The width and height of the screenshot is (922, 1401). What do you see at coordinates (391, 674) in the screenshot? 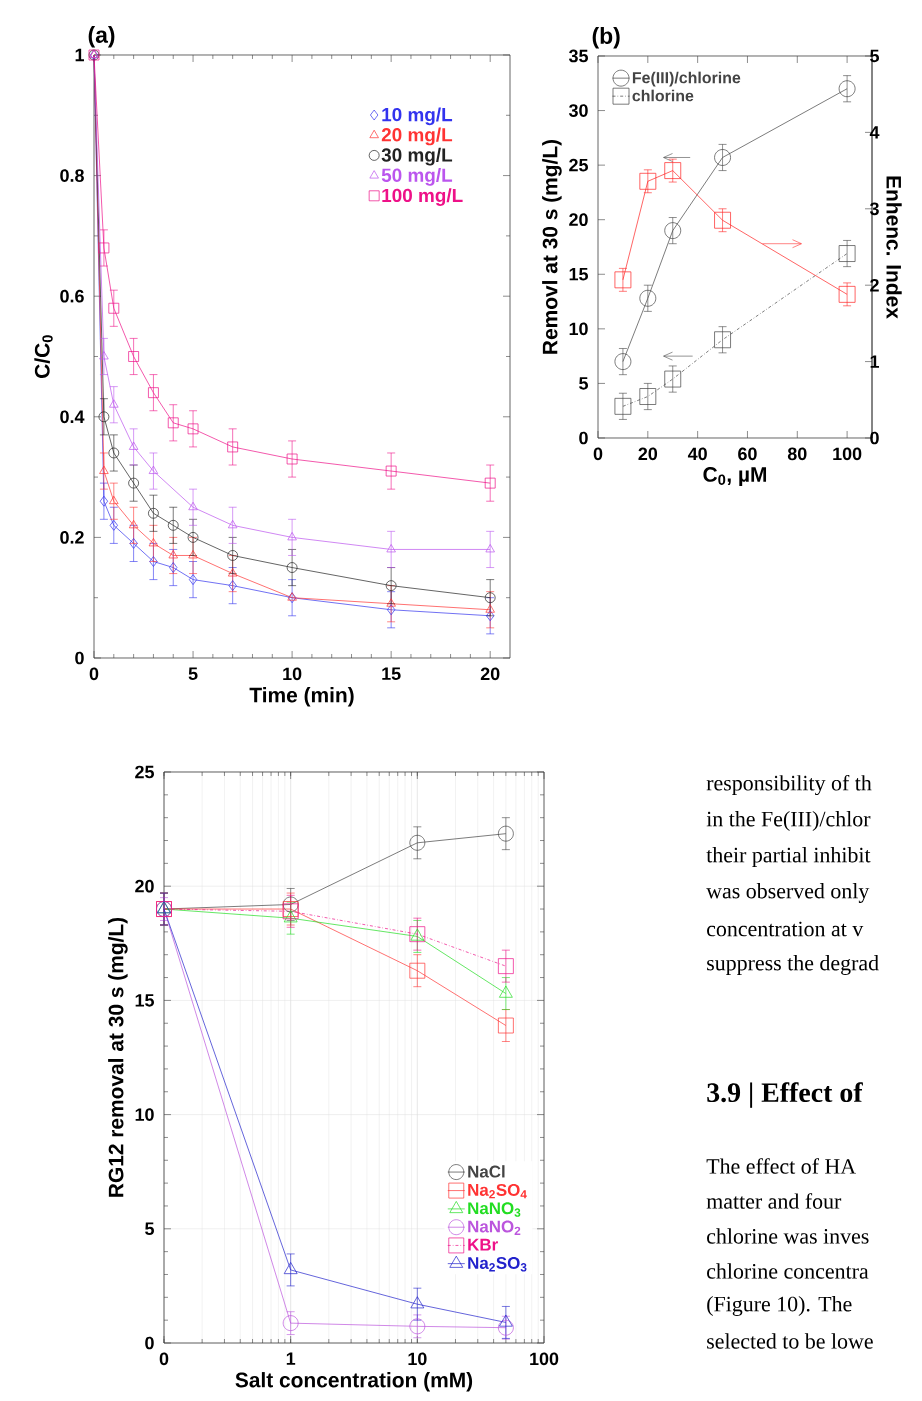
I see `x-tick-label: 15` at bounding box center [391, 674].